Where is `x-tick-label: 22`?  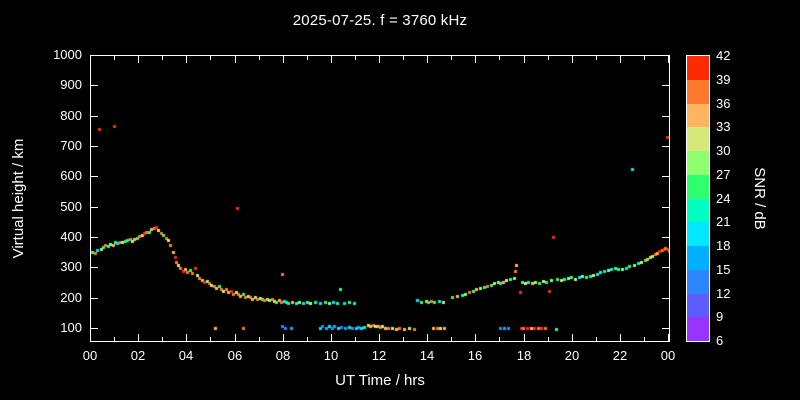
x-tick-label: 22 is located at coordinates (620, 355).